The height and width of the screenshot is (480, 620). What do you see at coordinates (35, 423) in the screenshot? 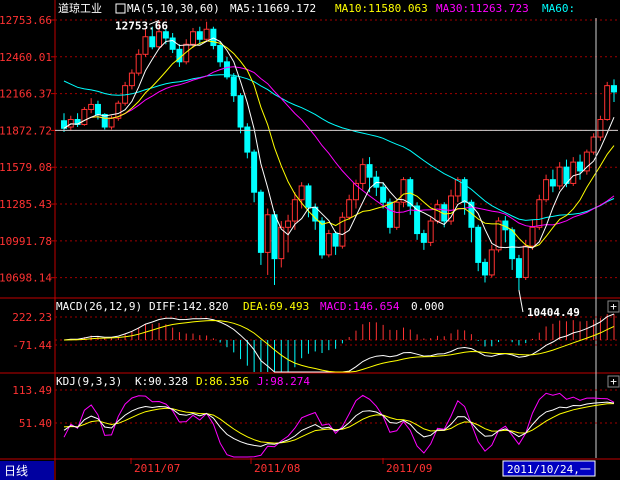
I see `kdj-y-tick-label: 51.40` at bounding box center [35, 423].